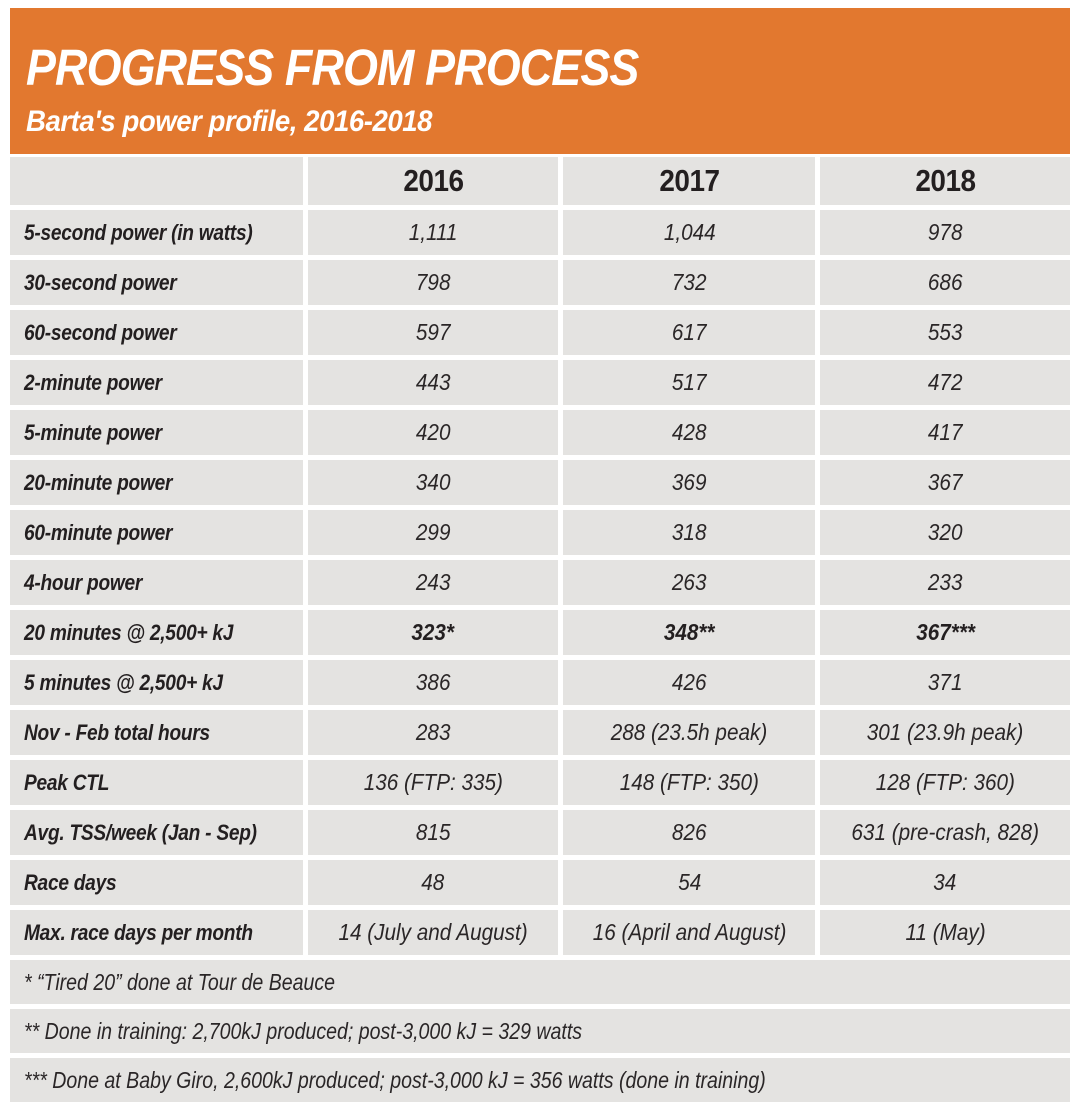  I want to click on cell-text: 732, so click(689, 282).